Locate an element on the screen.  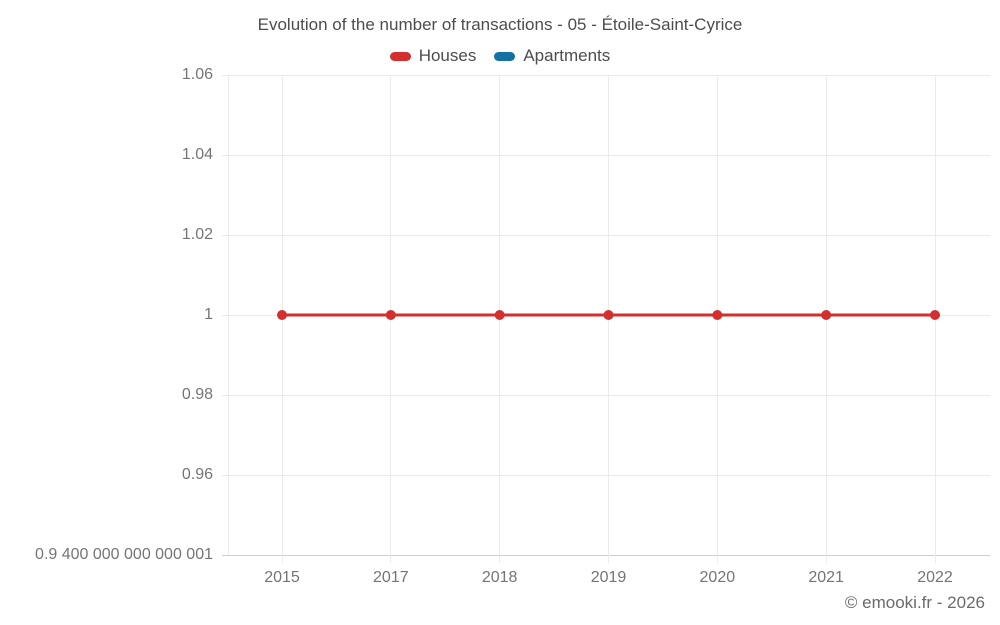
apartments-legend-label: Apartments is located at coordinates (567, 55).